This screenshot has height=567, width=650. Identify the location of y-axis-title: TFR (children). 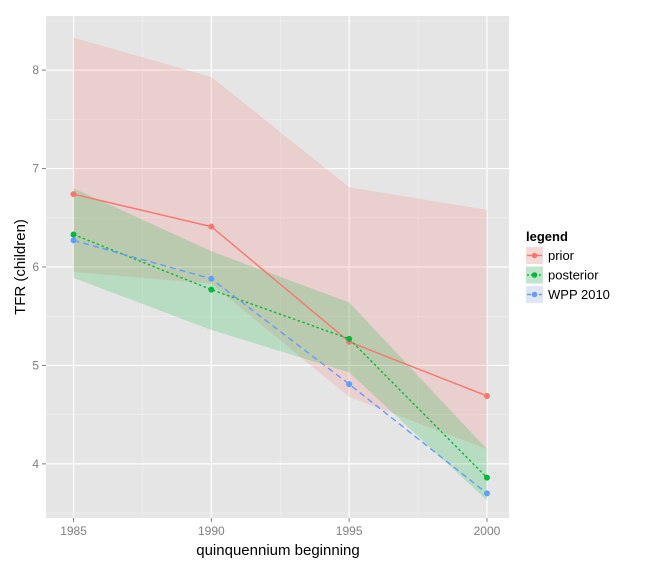
(20, 267).